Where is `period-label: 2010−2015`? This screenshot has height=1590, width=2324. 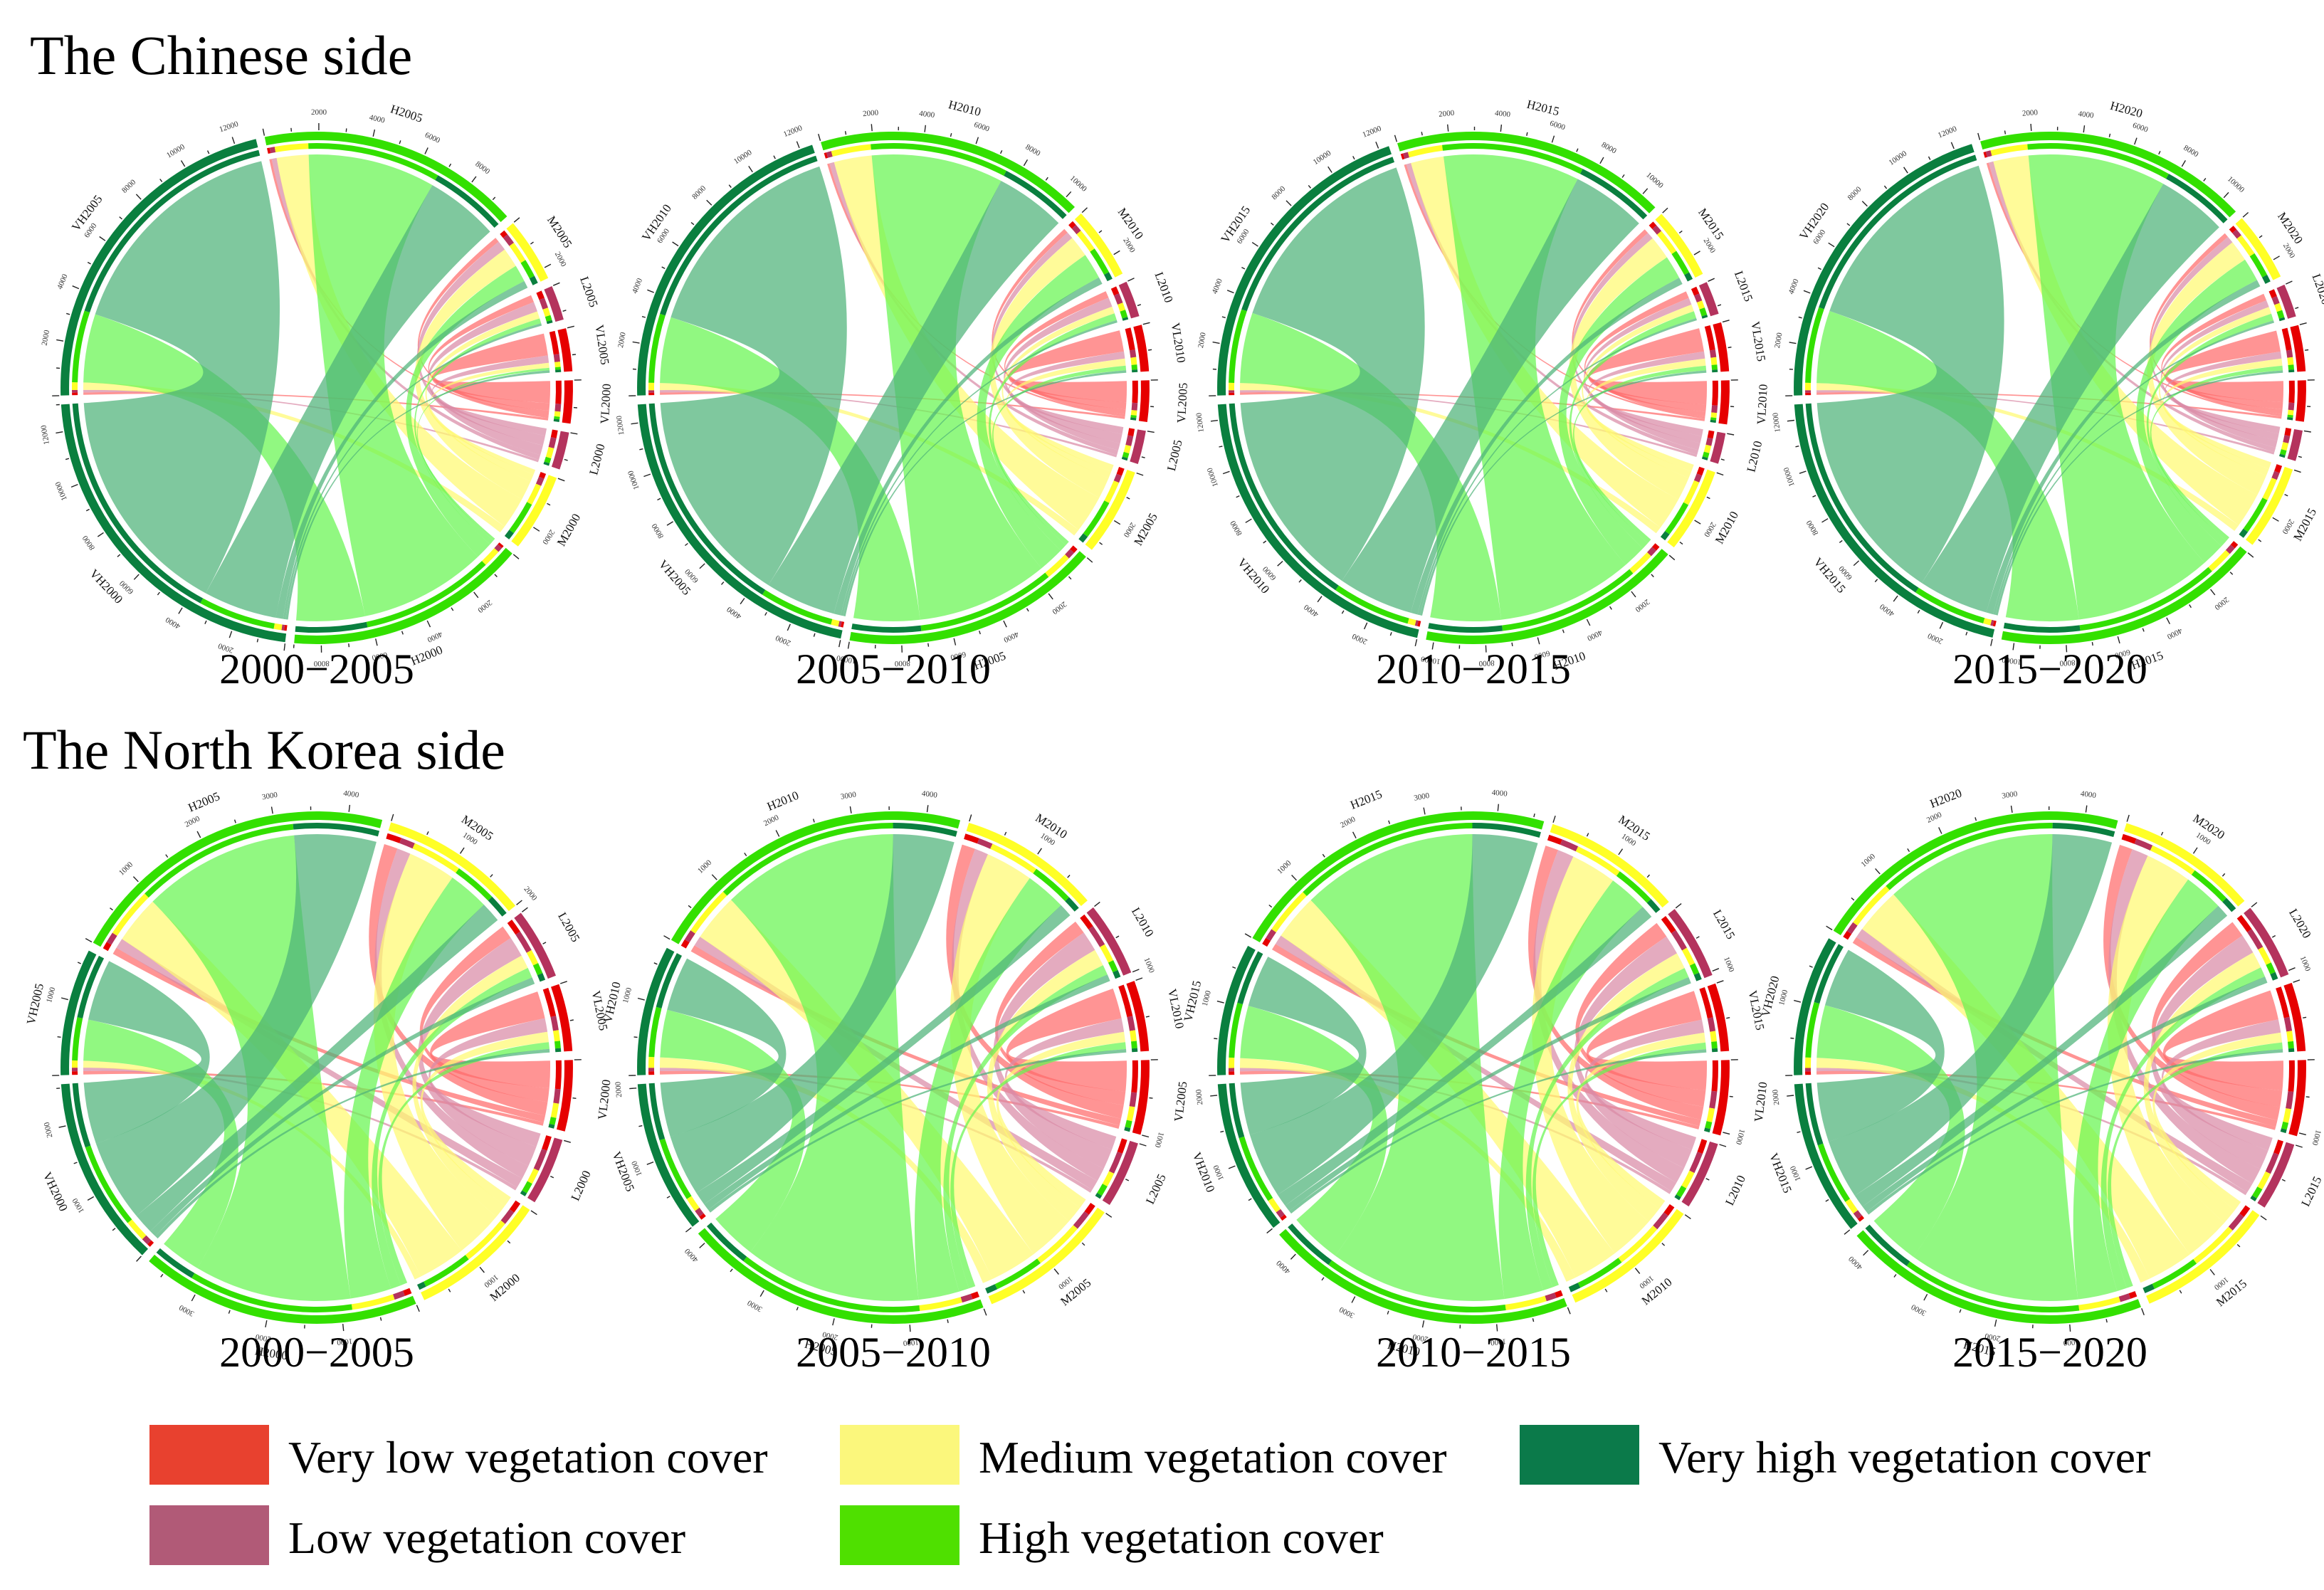 period-label: 2010−2015 is located at coordinates (1473, 669).